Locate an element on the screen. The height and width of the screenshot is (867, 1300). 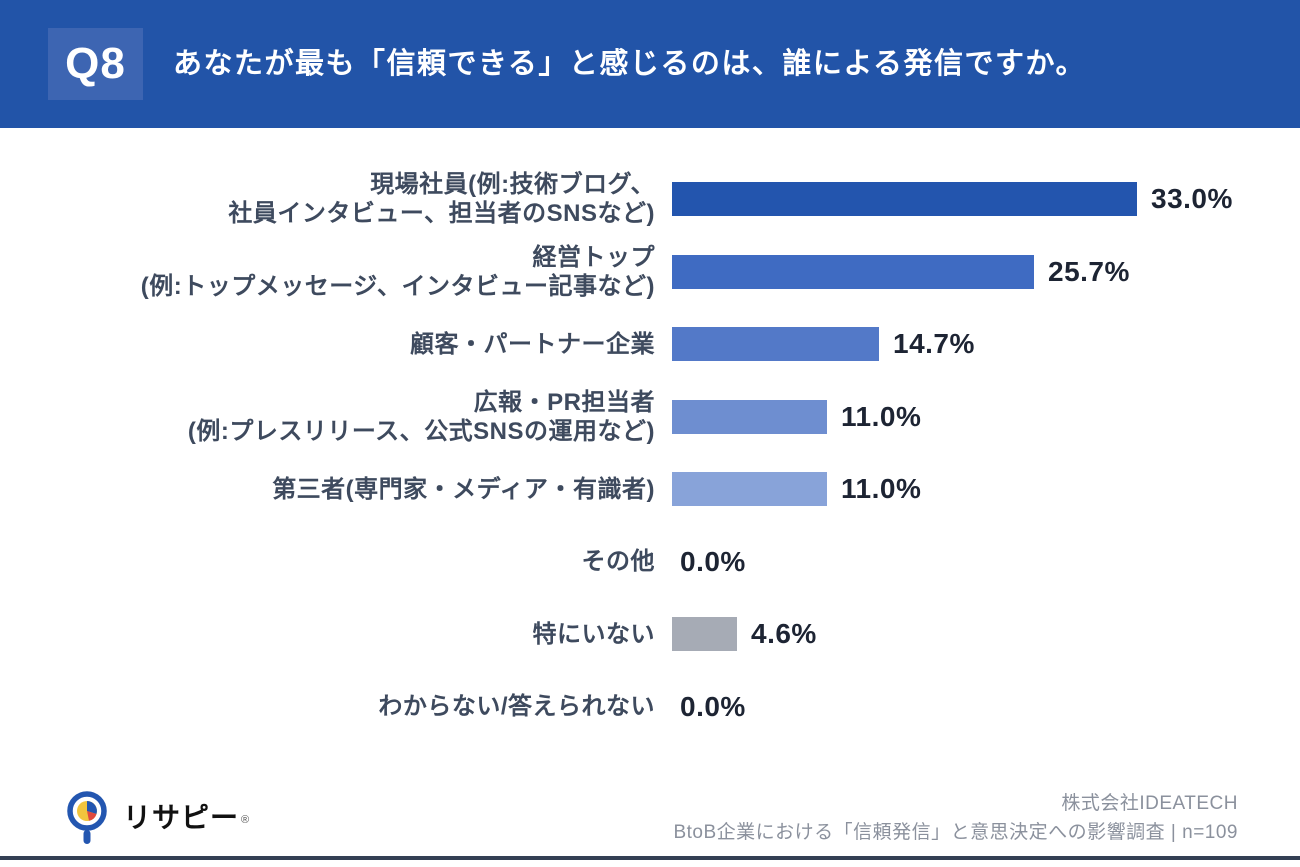
category-label: 特にいない is located at coordinates (593, 634).